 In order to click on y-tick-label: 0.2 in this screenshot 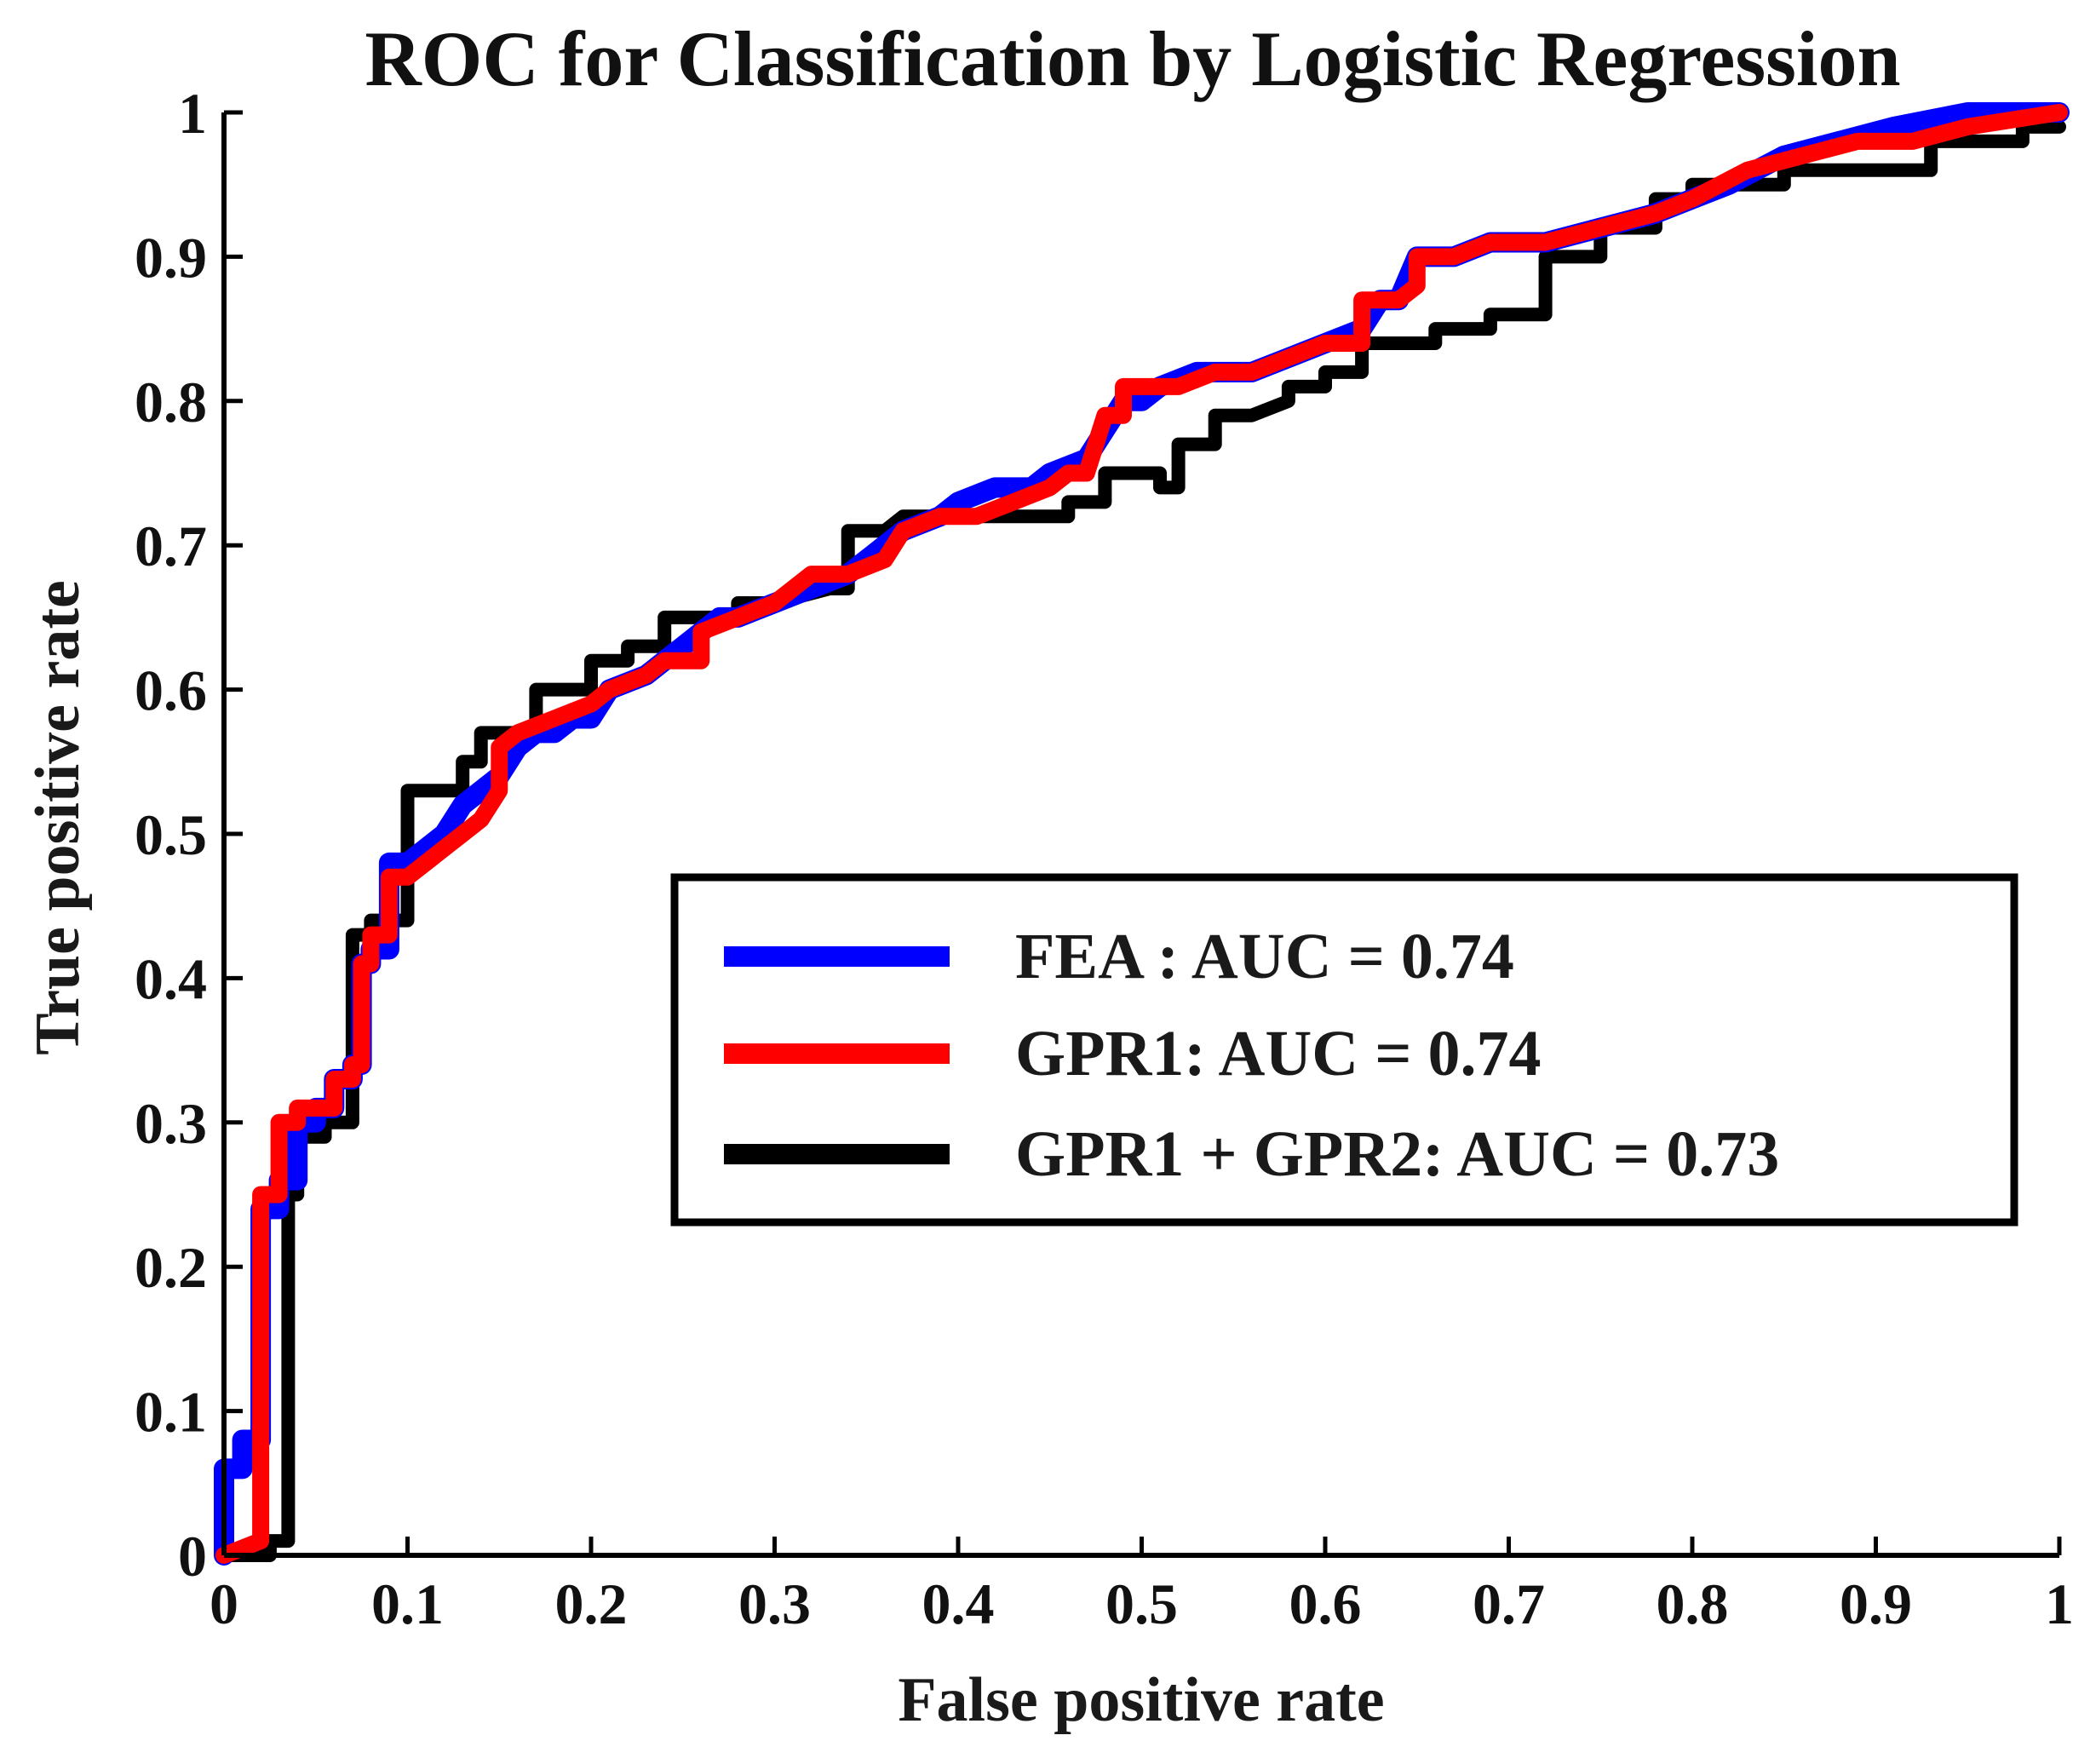, I will do `click(171, 1267)`.